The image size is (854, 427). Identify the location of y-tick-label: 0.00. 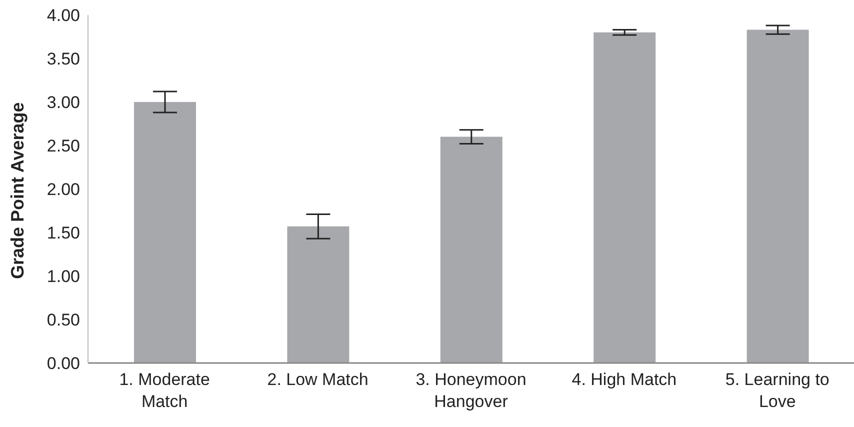
(63, 364).